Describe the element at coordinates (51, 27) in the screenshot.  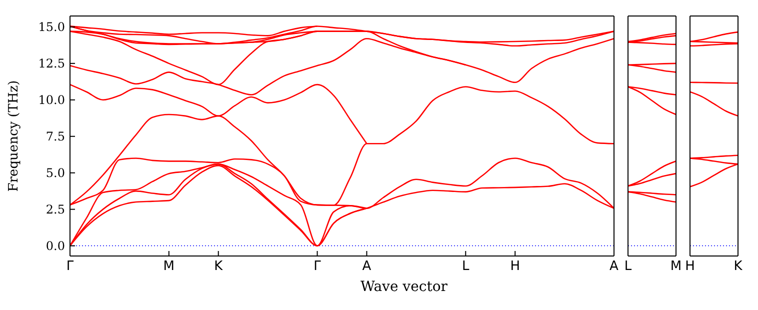
I see `y-tick-label: 15.0` at that location.